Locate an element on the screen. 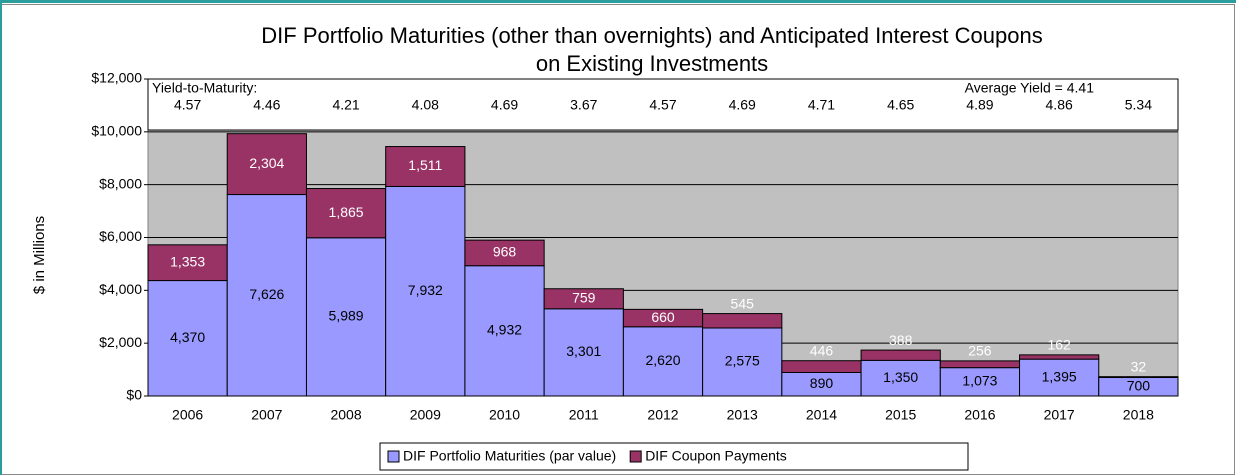 Image resolution: width=1236 pixels, height=475 pixels. x-tick-label: 2013 is located at coordinates (742, 415).